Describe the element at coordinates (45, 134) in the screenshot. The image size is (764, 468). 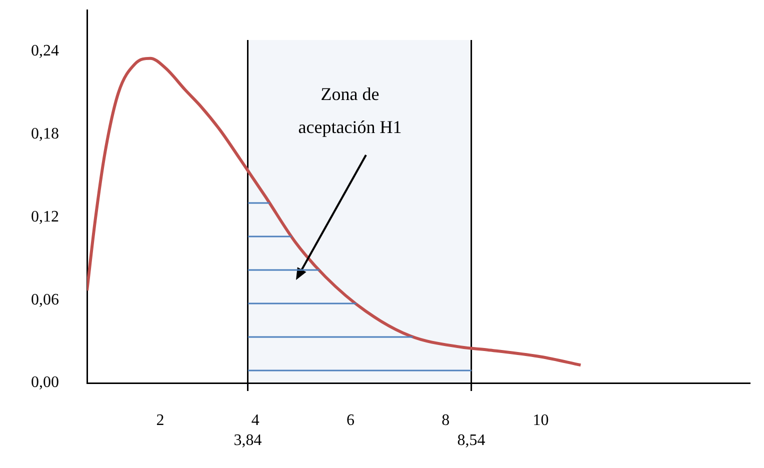
I see `y-tick-label: 0,18` at that location.